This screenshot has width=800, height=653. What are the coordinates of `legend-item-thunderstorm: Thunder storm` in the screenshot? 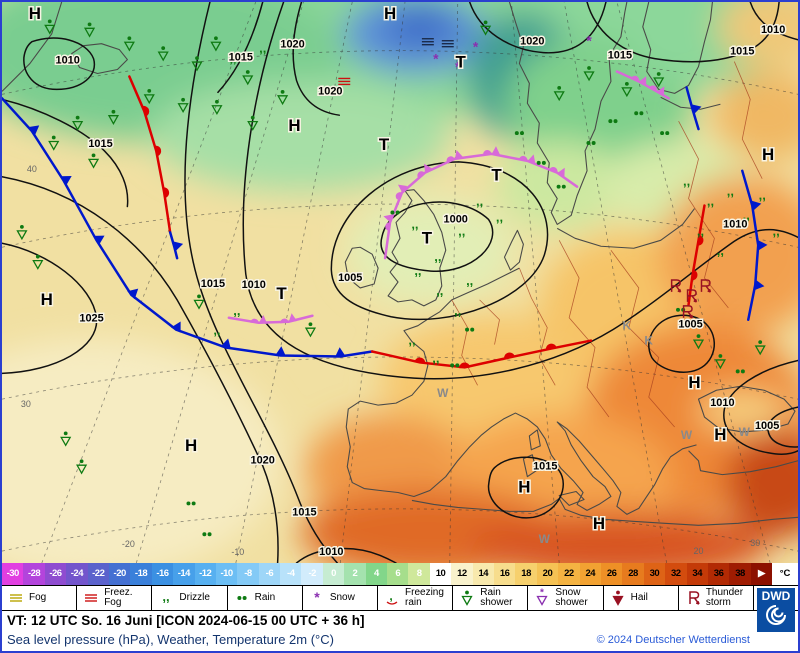 It's located at (717, 598).